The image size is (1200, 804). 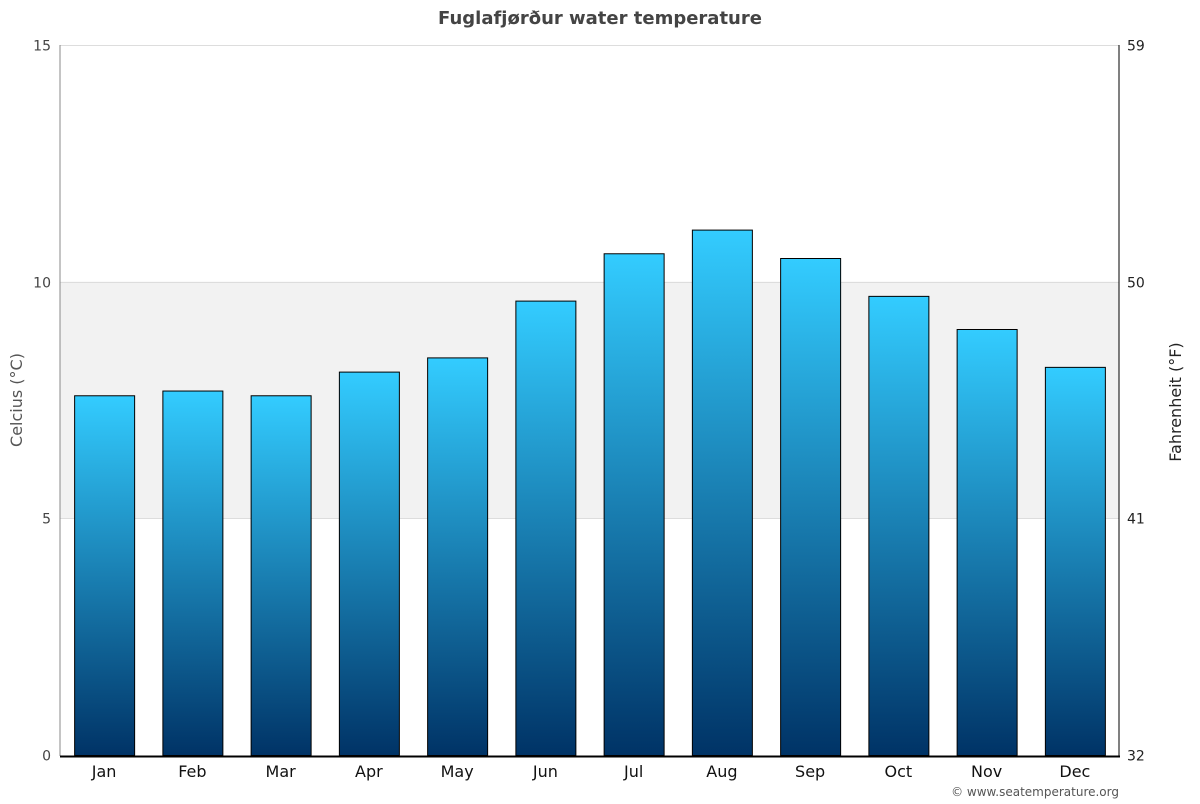 I want to click on x-tick-label: Nov, so click(x=986, y=771).